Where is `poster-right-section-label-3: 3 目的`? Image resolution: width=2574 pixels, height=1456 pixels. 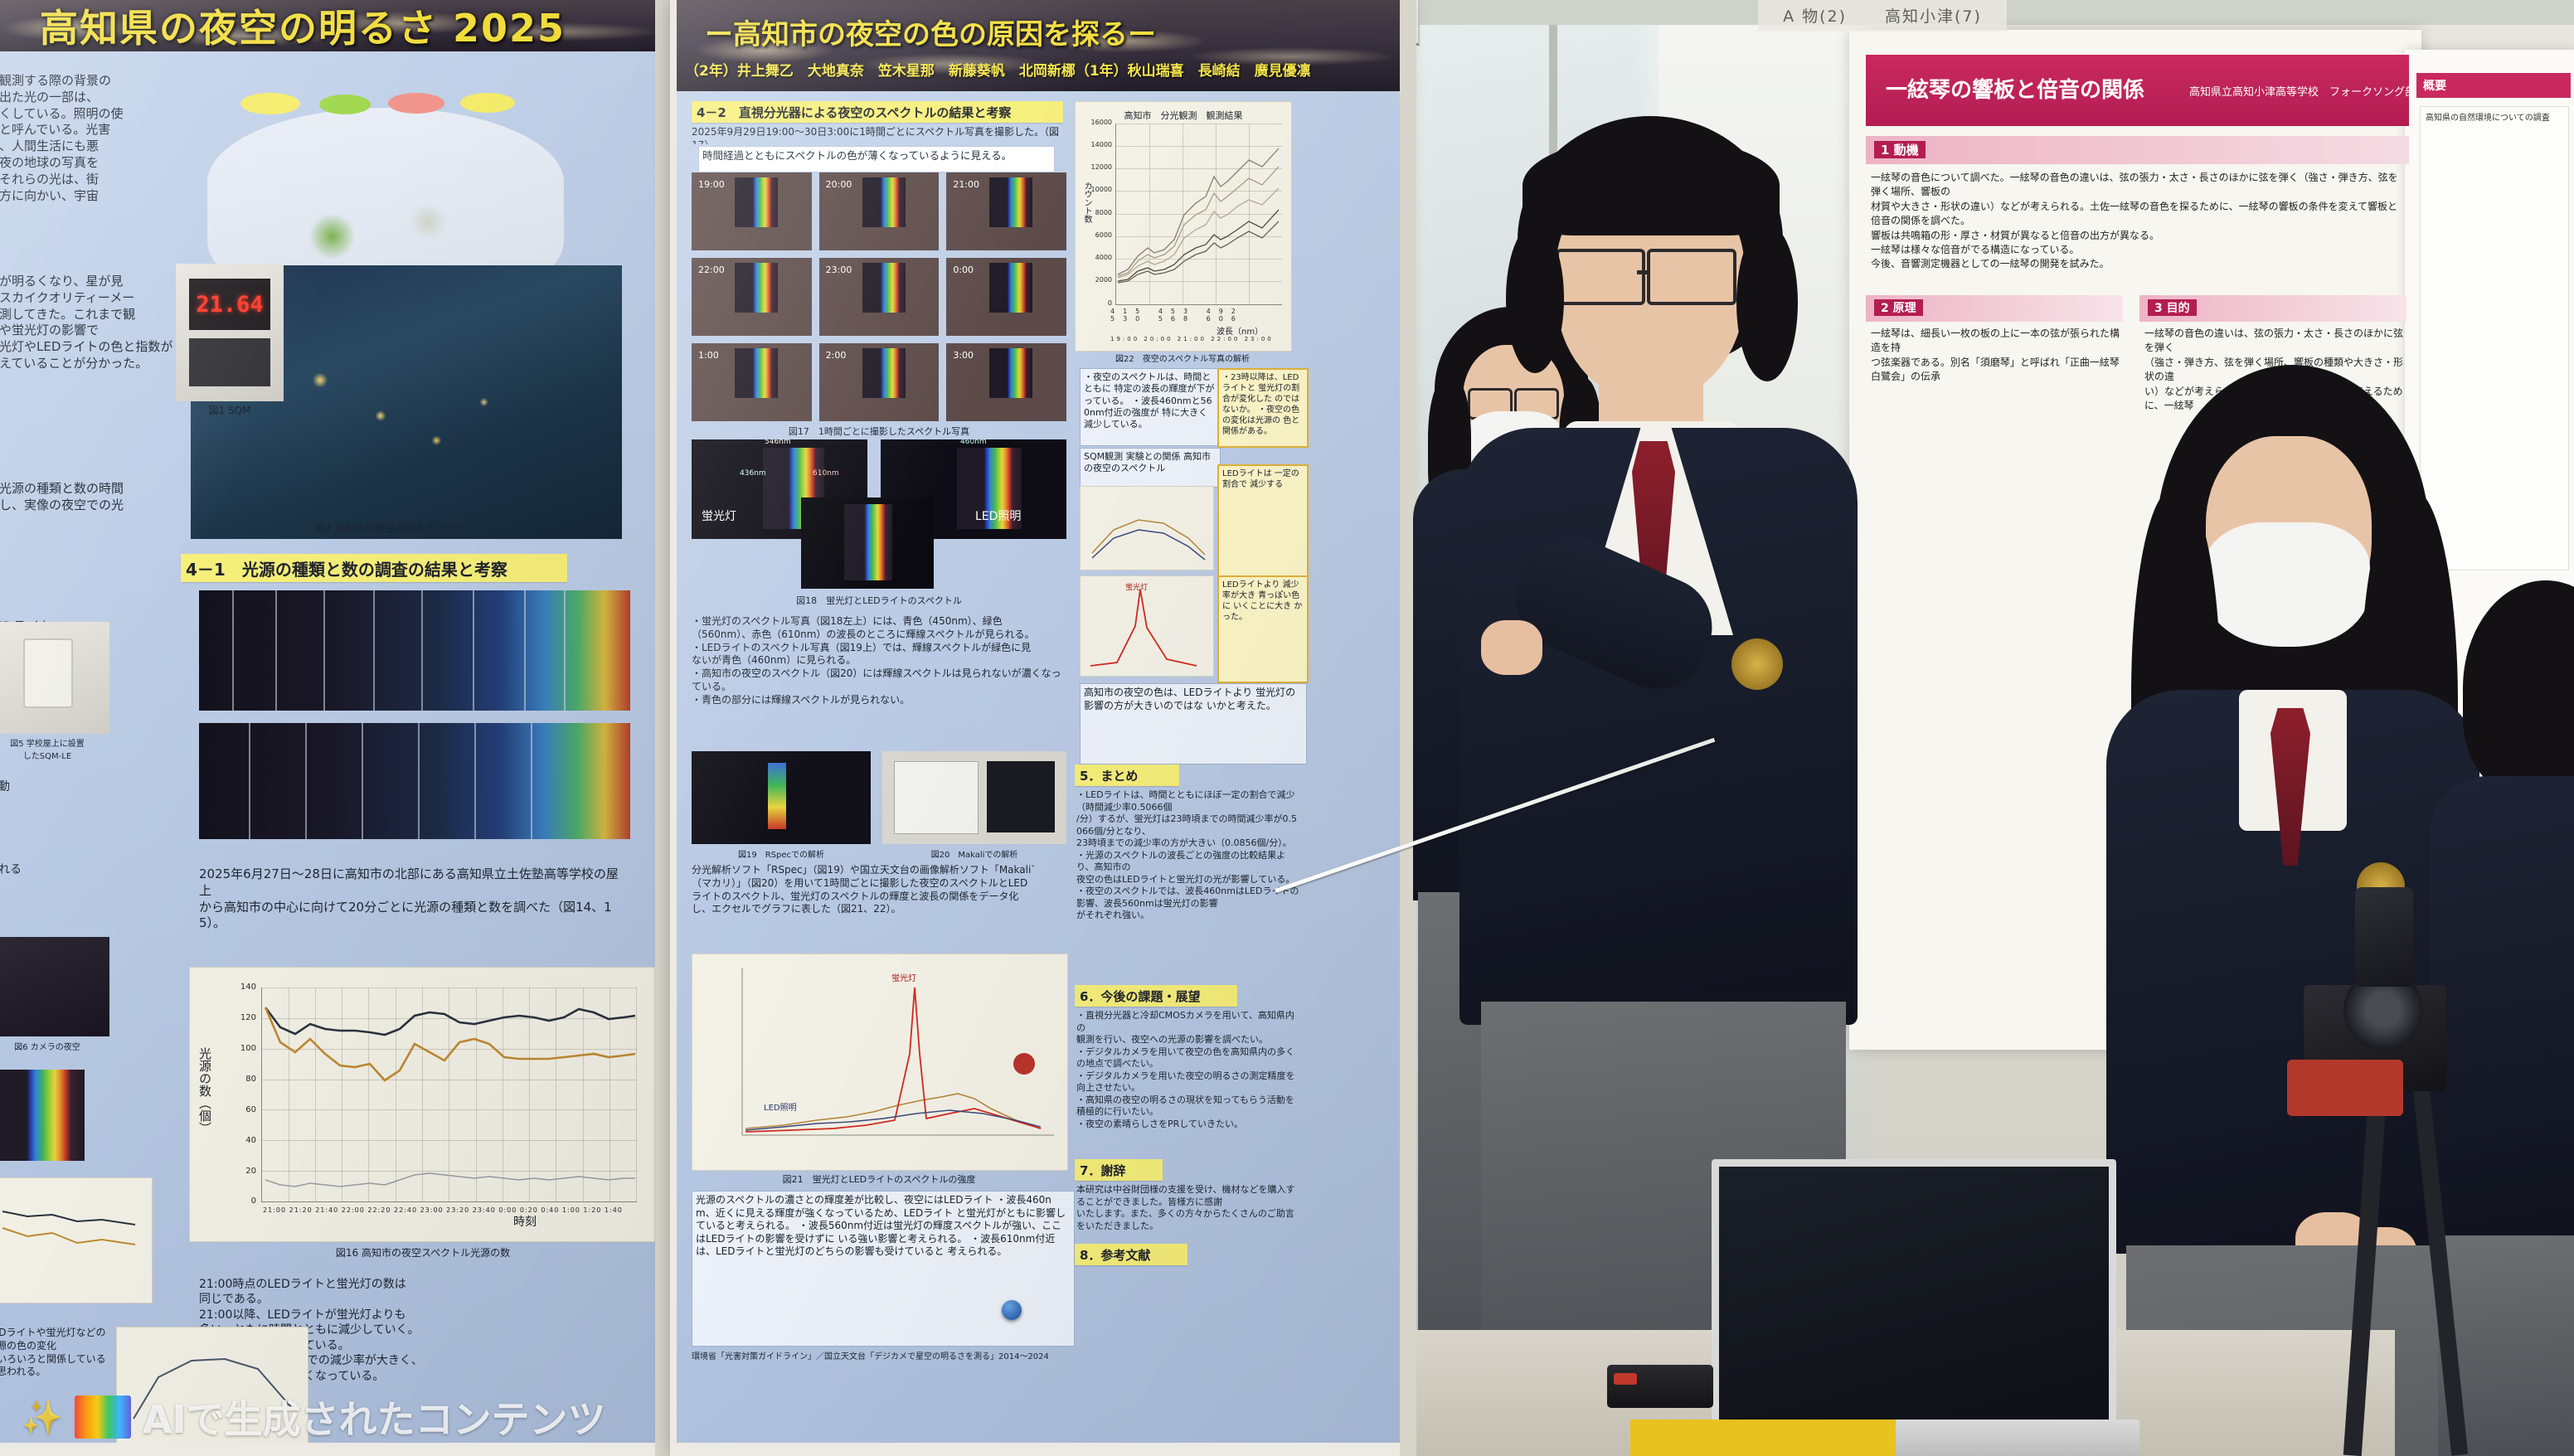
poster-right-section-label-3: 3 目的 is located at coordinates (2173, 307).